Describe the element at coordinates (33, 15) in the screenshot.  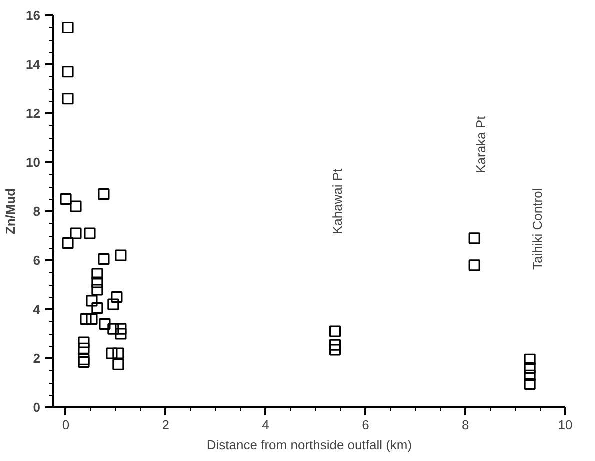
I see `y-tick-label: 16` at that location.